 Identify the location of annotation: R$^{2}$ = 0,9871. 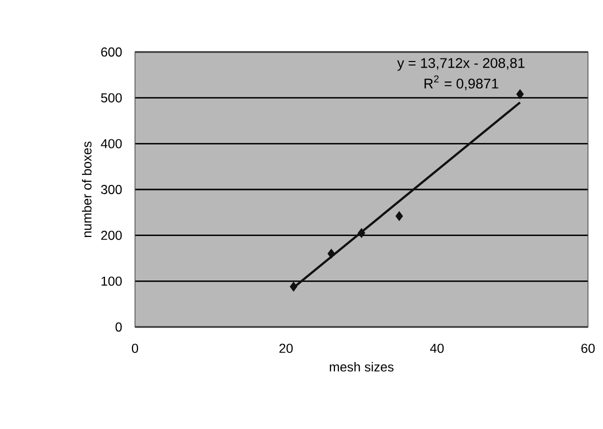
(461, 82).